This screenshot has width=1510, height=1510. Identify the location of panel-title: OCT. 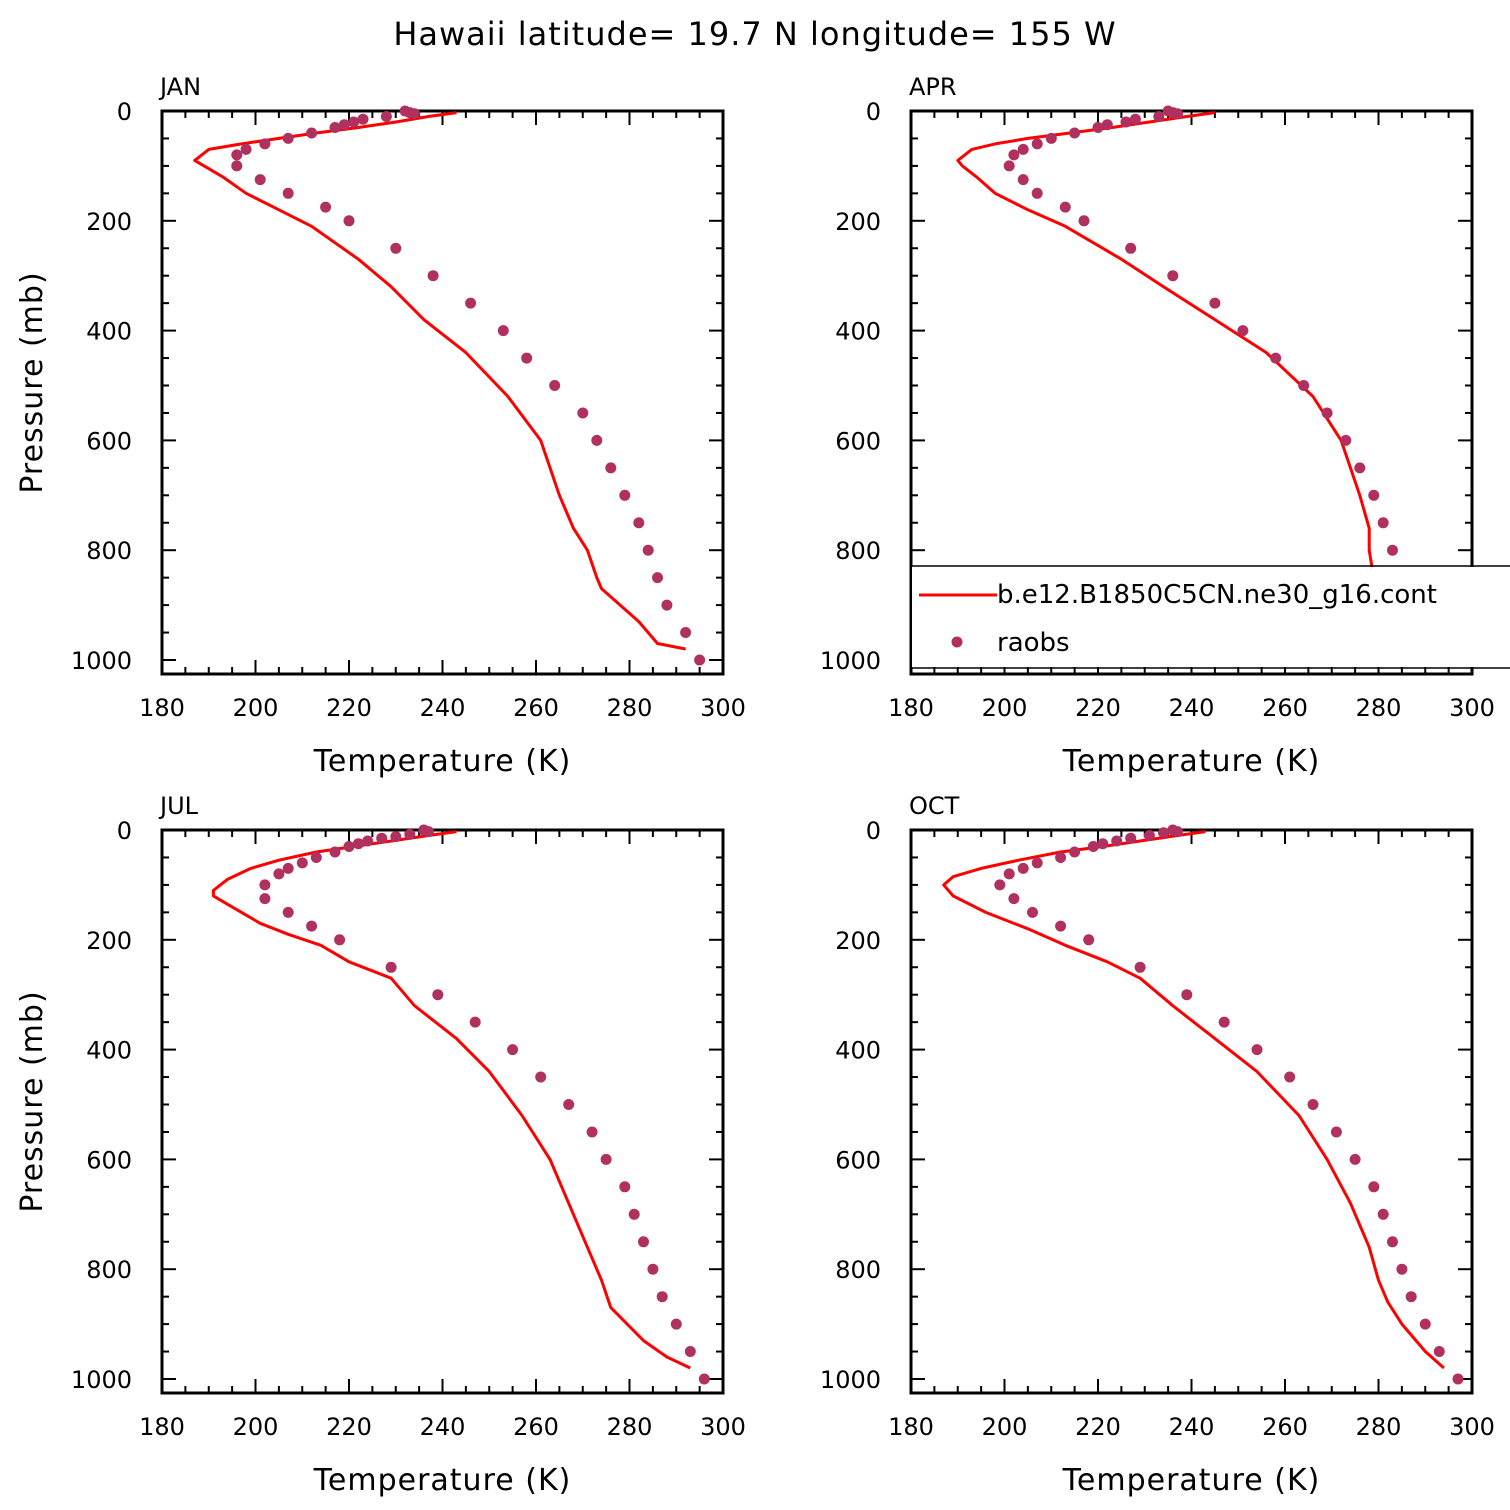
(934, 806).